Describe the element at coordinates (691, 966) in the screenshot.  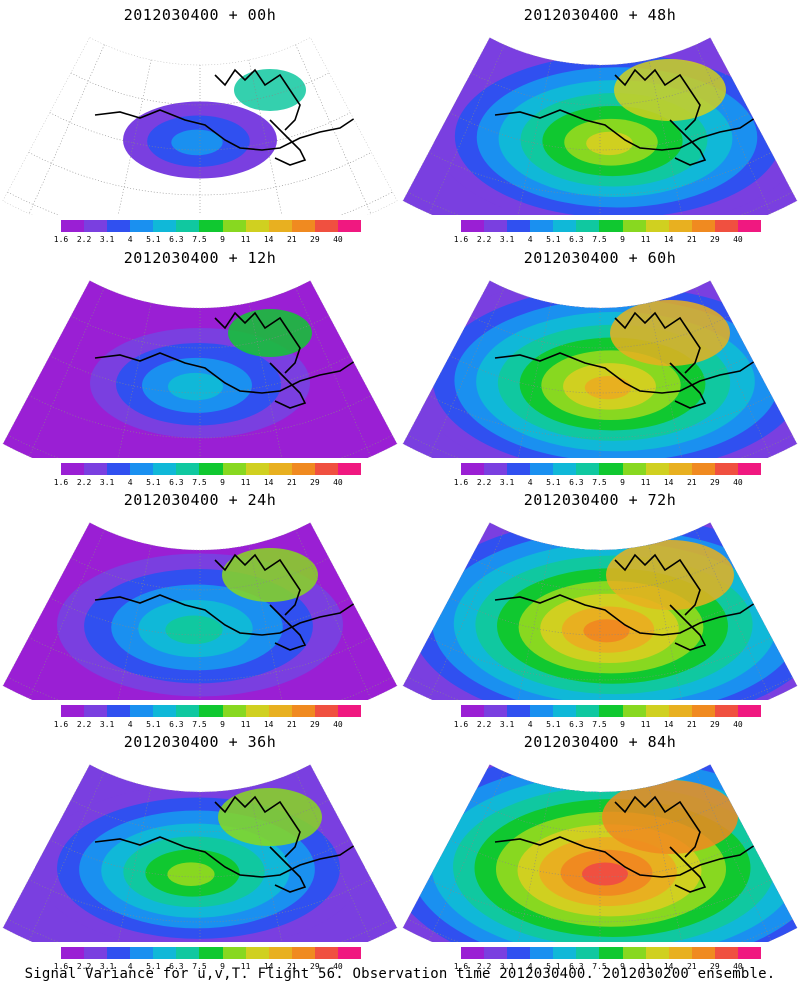
I see `colorbar-label: 21` at that location.